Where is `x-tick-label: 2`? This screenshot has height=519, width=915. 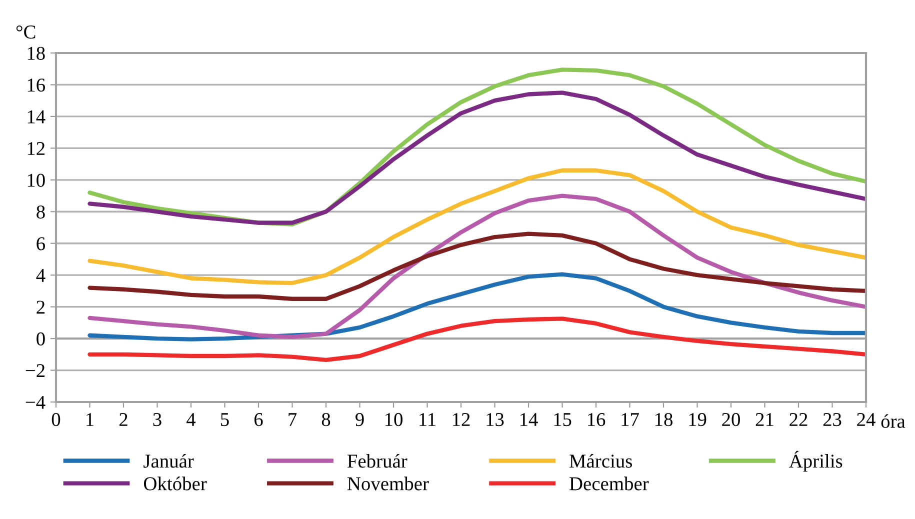
x-tick-label: 2 is located at coordinates (123, 419).